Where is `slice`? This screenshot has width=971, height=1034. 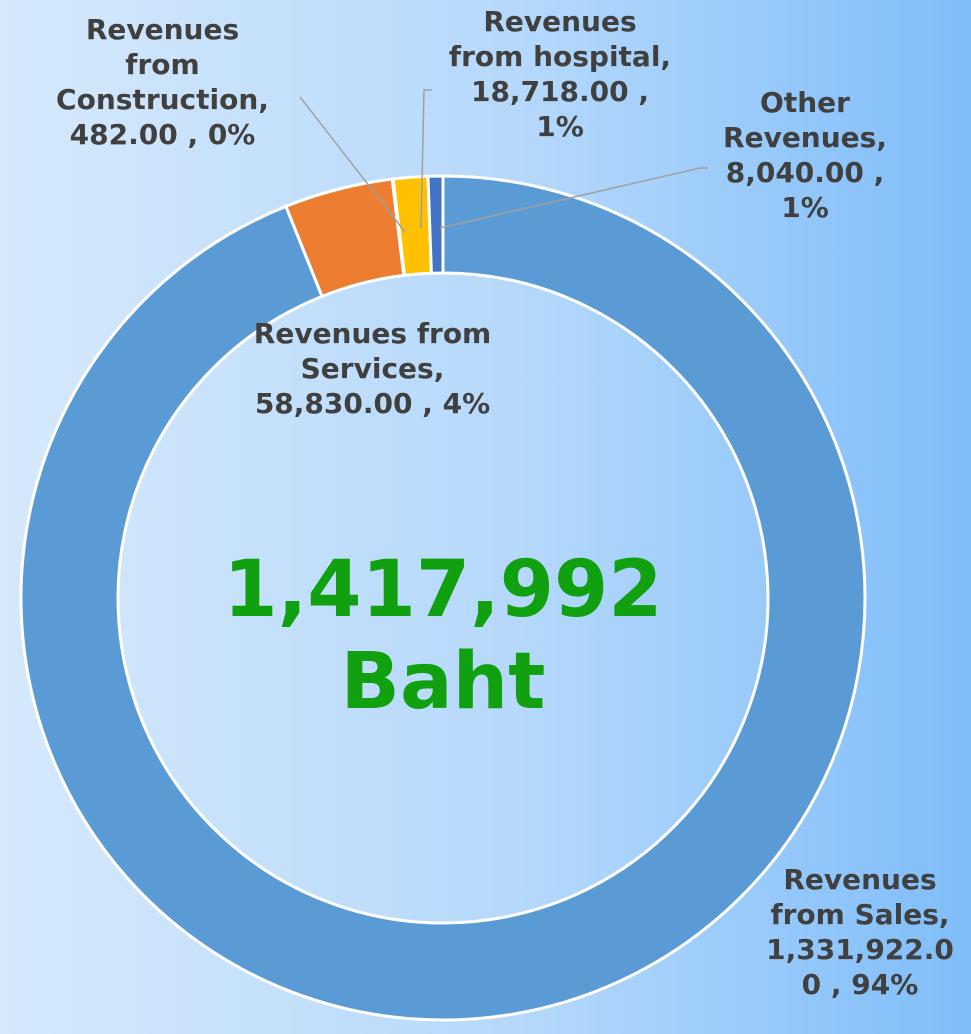
slice is located at coordinates (435, 224).